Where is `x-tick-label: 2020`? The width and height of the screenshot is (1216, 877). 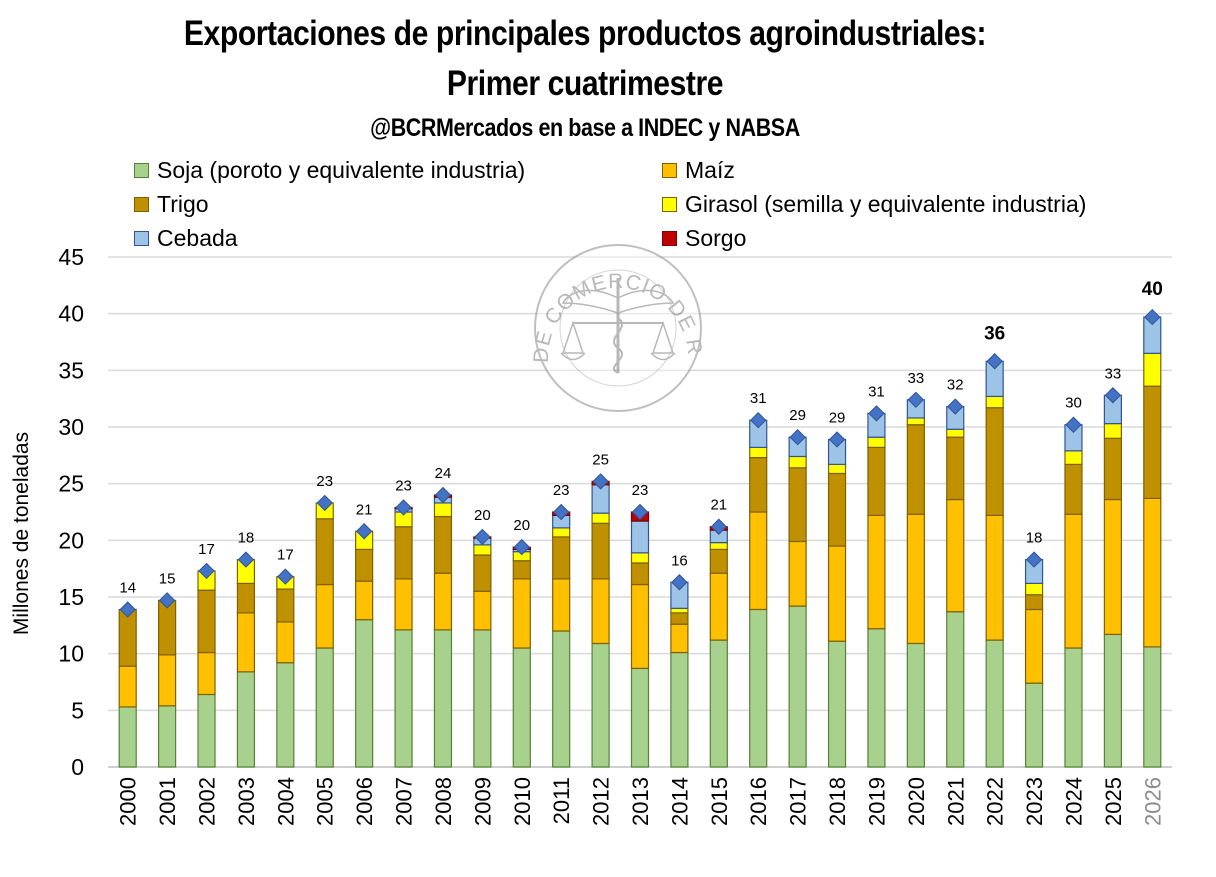 x-tick-label: 2020 is located at coordinates (916, 801).